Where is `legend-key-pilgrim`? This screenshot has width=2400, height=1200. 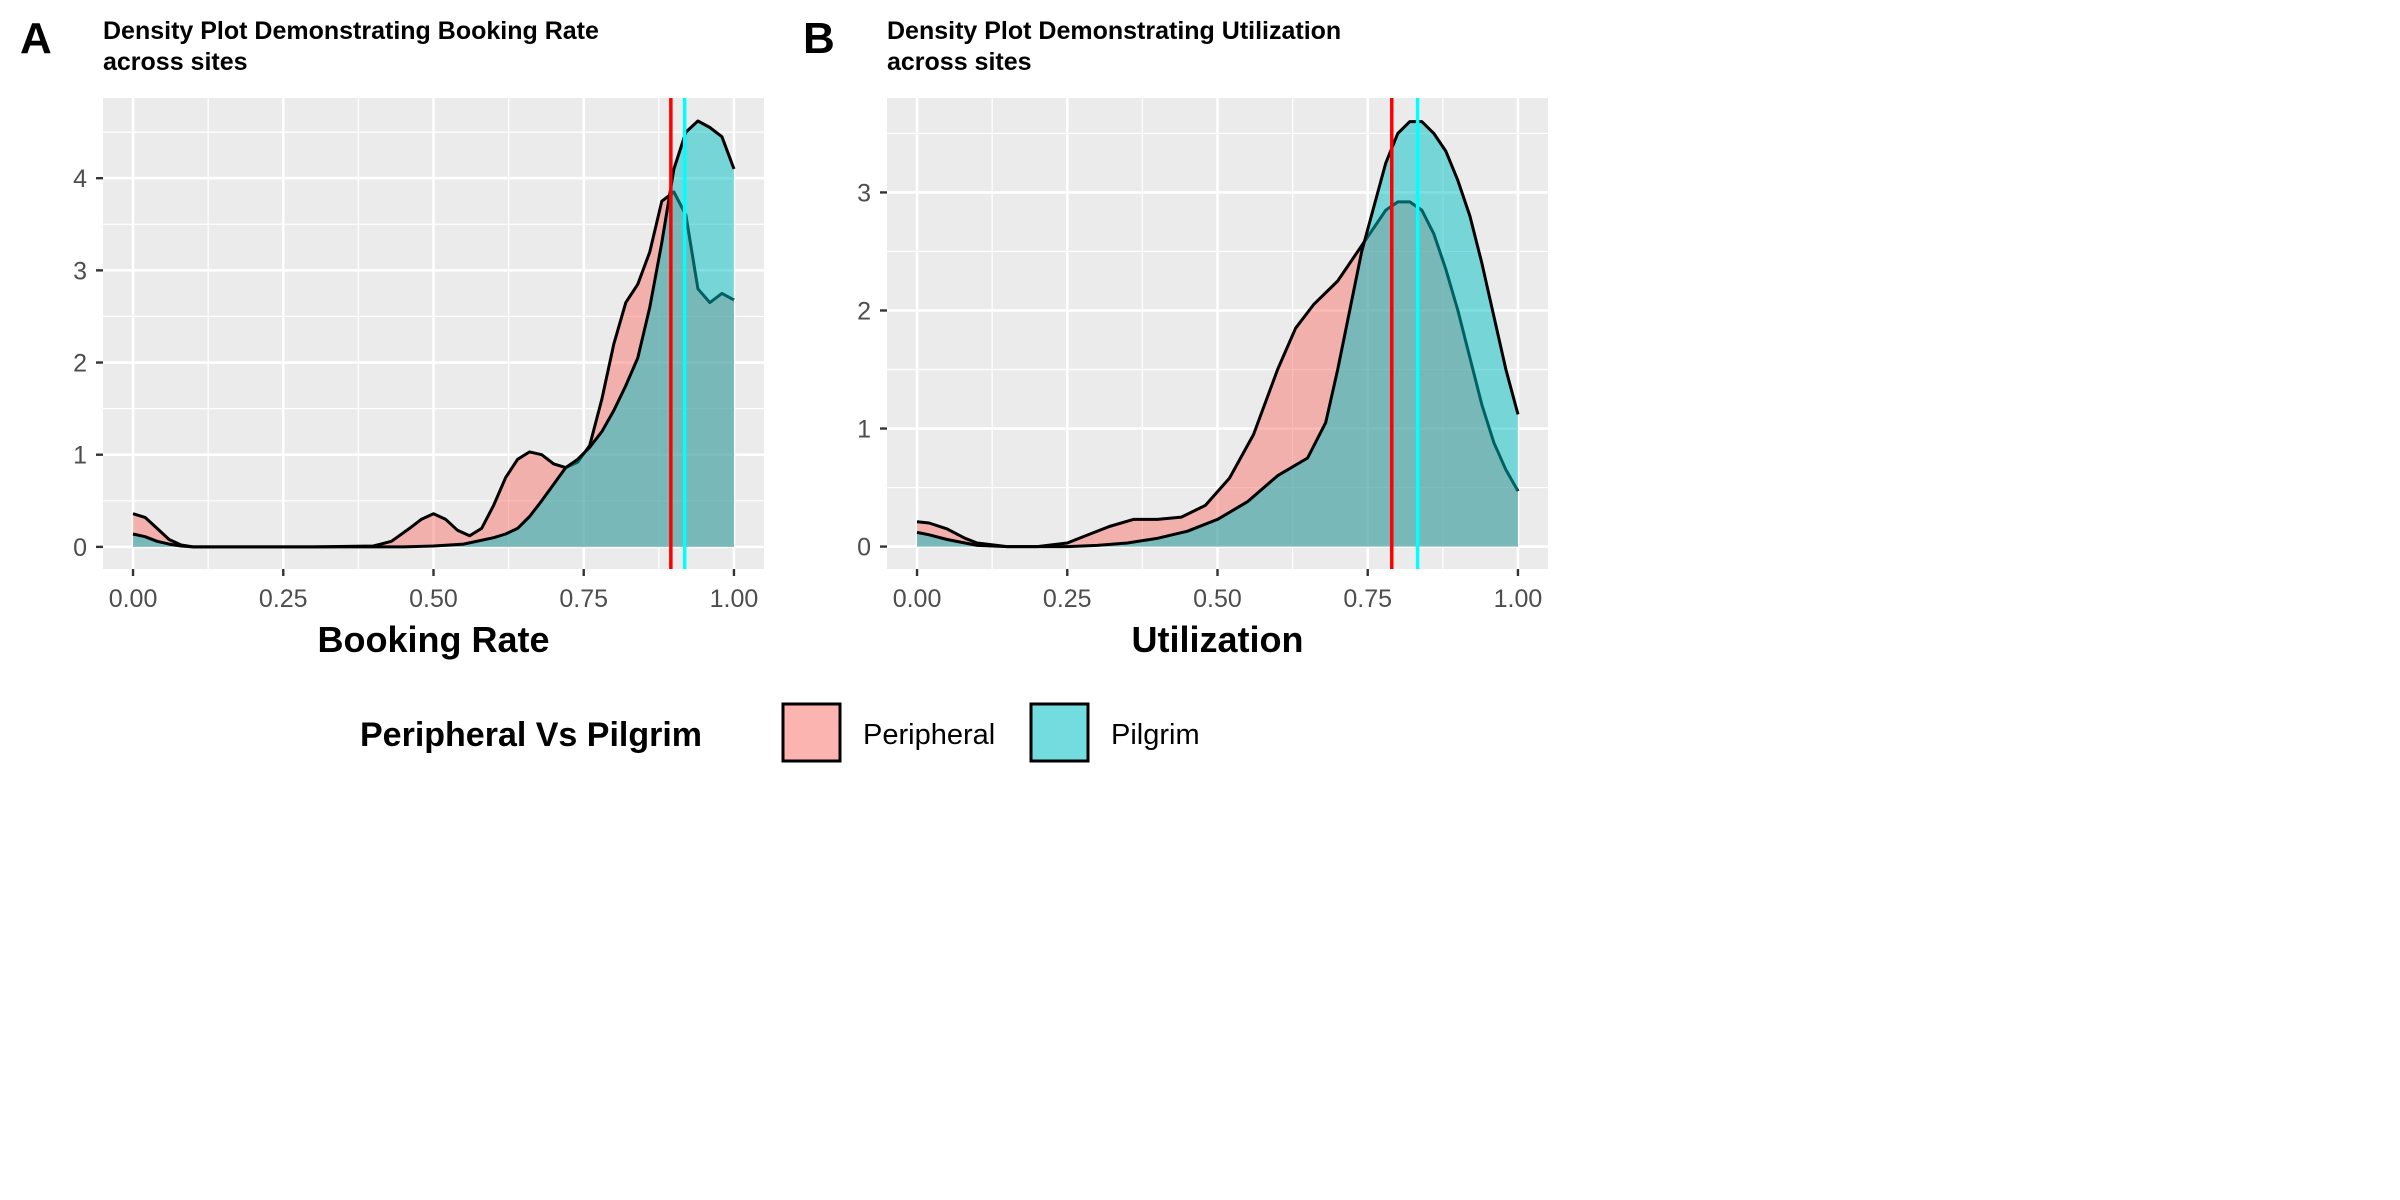
legend-key-pilgrim is located at coordinates (1059, 732).